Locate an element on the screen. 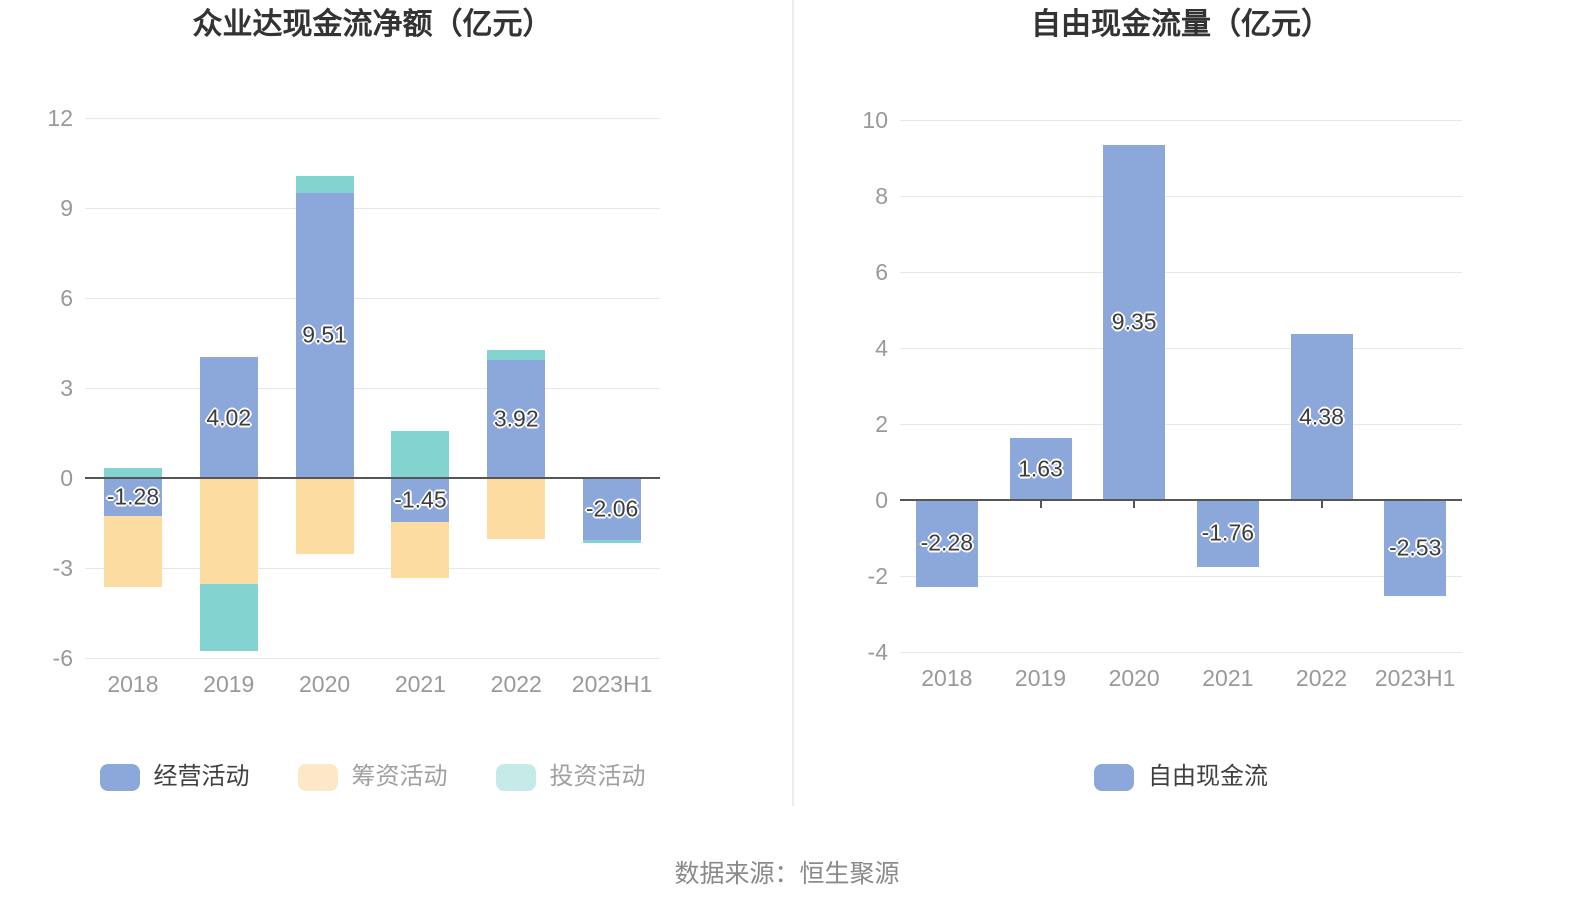  legend-free-cashflow: 自由现金流 is located at coordinates (1181, 777).